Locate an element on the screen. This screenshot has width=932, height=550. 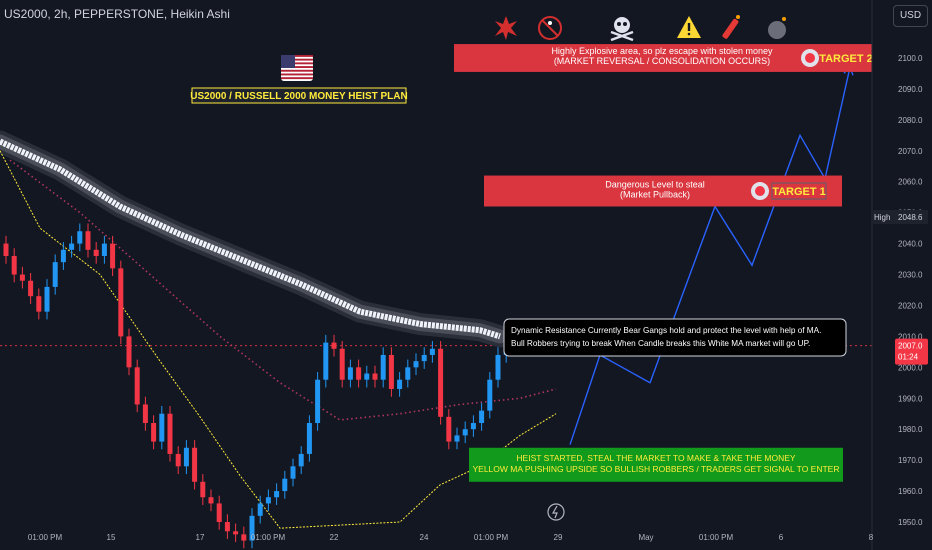
warning-icon is located at coordinates (689, 27).